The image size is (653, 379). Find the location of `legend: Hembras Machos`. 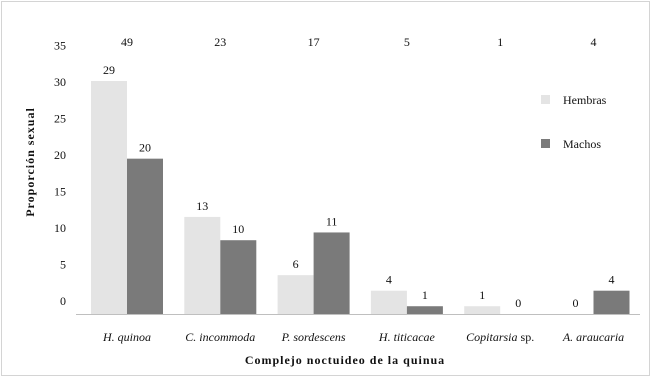

legend: Hembras Machos is located at coordinates (574, 122).